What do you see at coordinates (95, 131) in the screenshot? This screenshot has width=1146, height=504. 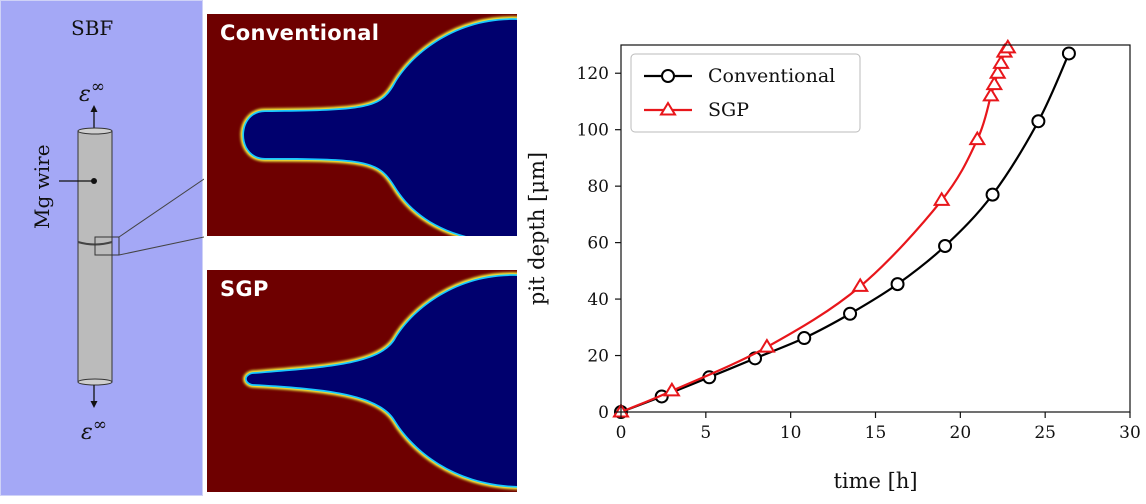 I see `mg-wire-top-cap` at bounding box center [95, 131].